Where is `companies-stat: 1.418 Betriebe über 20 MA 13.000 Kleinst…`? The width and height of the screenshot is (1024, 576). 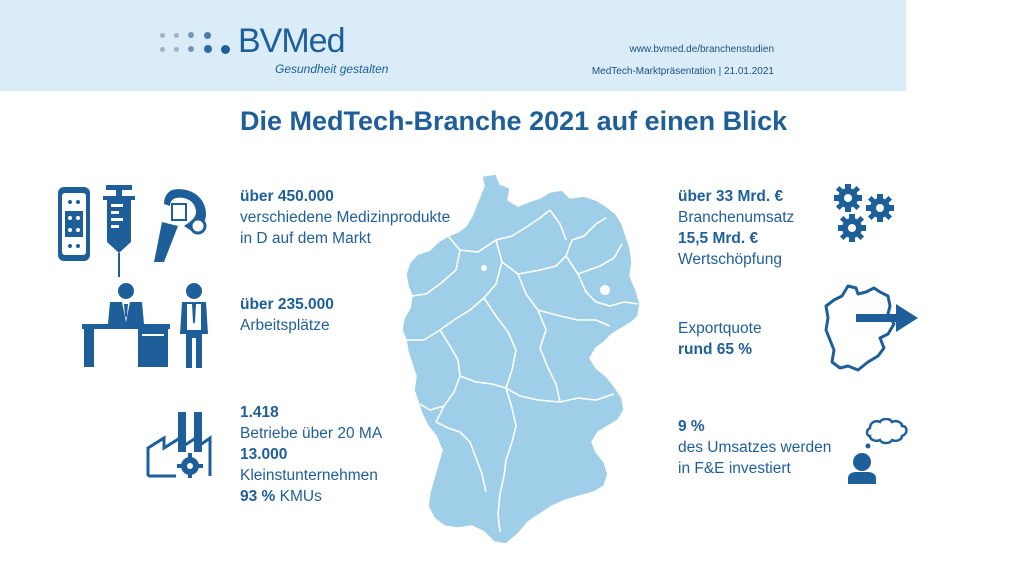
companies-stat: 1.418 Betriebe über 20 MA 13.000 Kleinst… is located at coordinates (311, 454).